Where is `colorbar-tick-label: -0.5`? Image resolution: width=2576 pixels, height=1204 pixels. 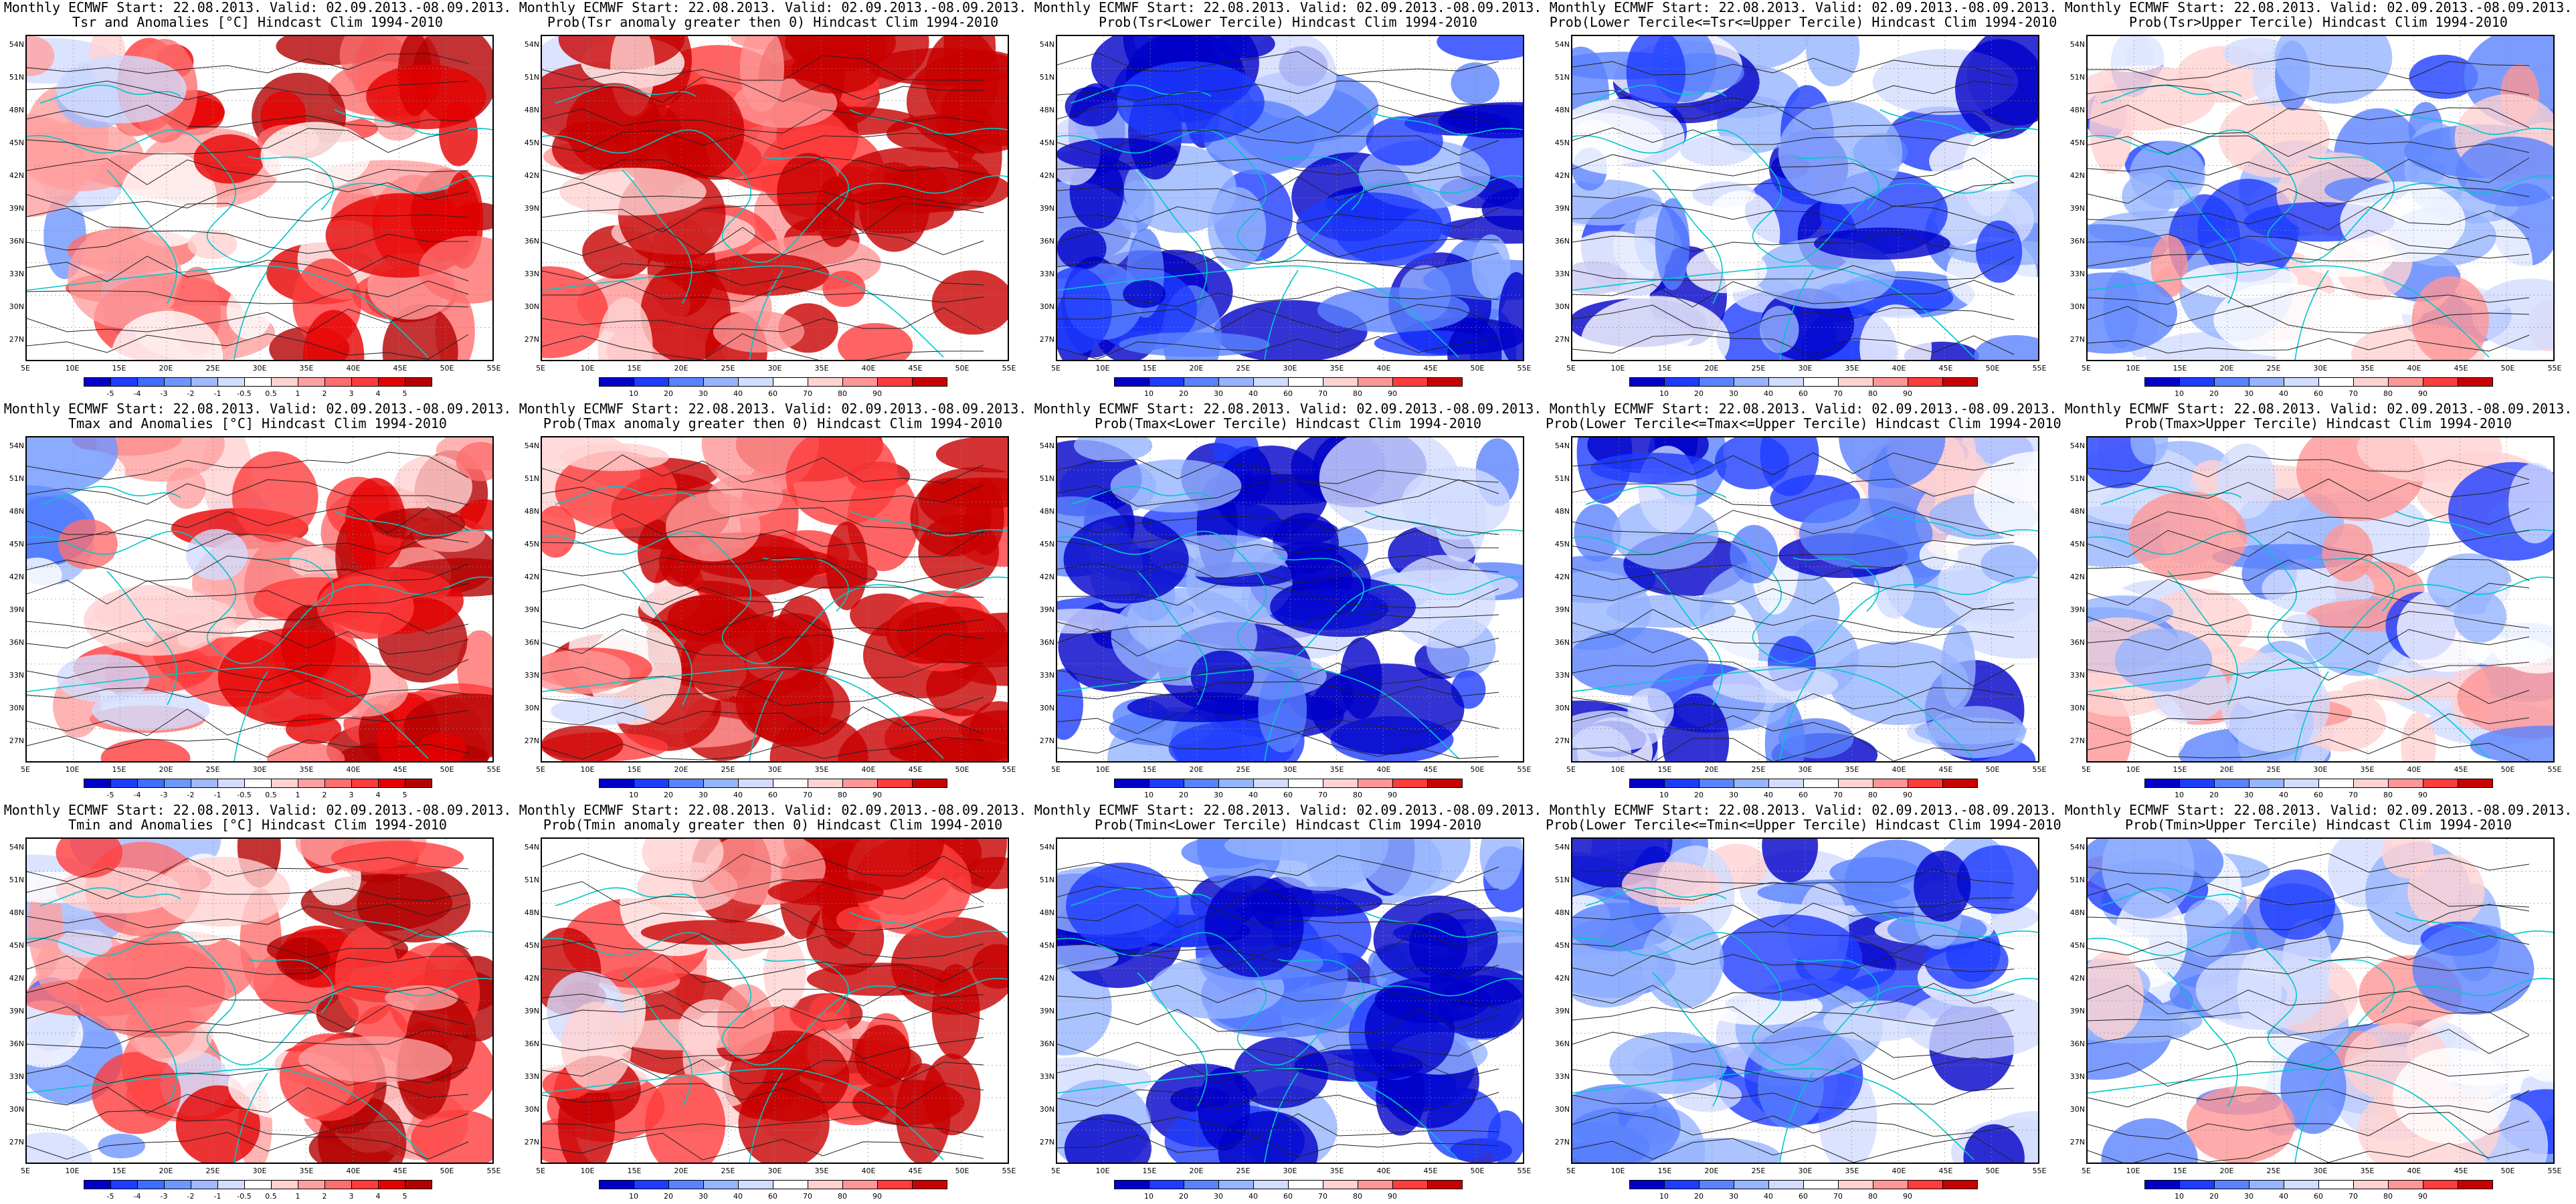
colorbar-tick-label: -0.5 is located at coordinates (244, 795).